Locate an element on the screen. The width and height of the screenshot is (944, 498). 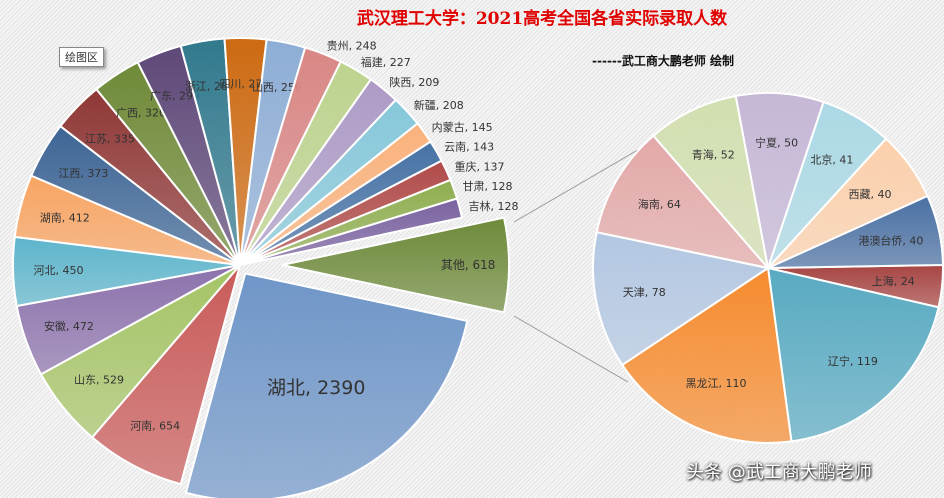
main-data-label: 广西, 320 is located at coordinates (141, 113).